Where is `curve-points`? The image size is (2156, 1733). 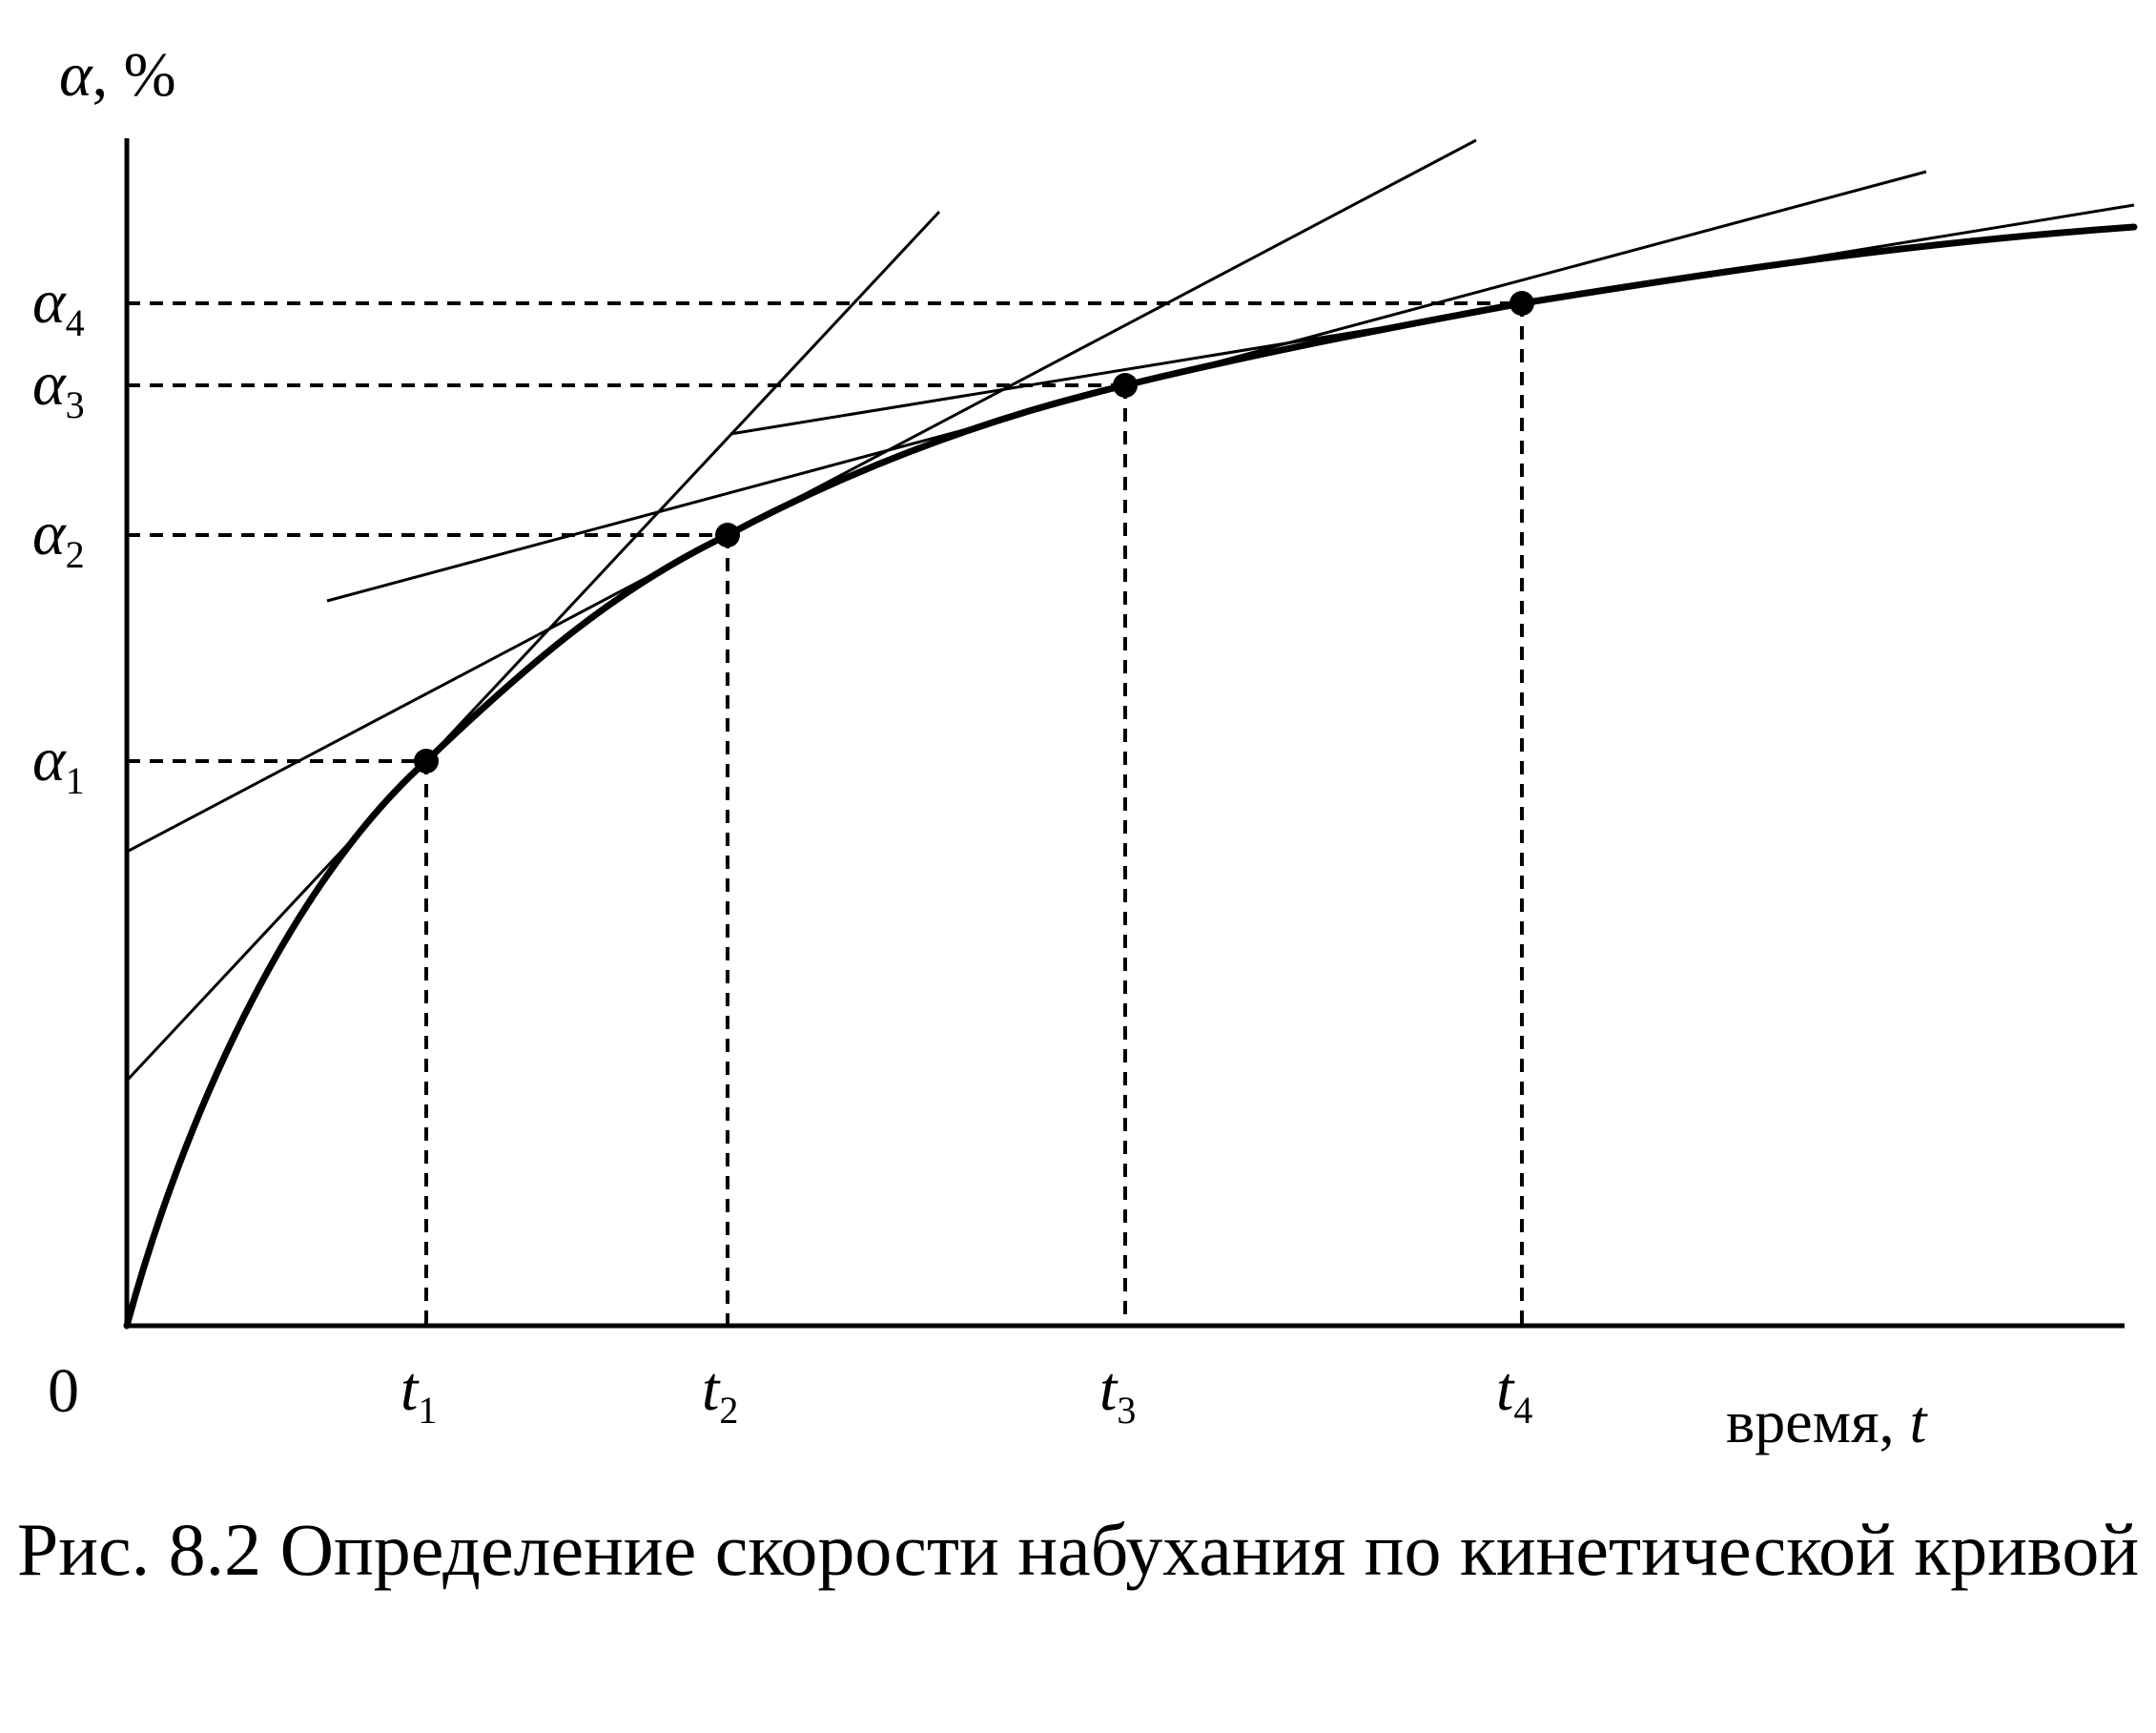
curve-points is located at coordinates (974, 532).